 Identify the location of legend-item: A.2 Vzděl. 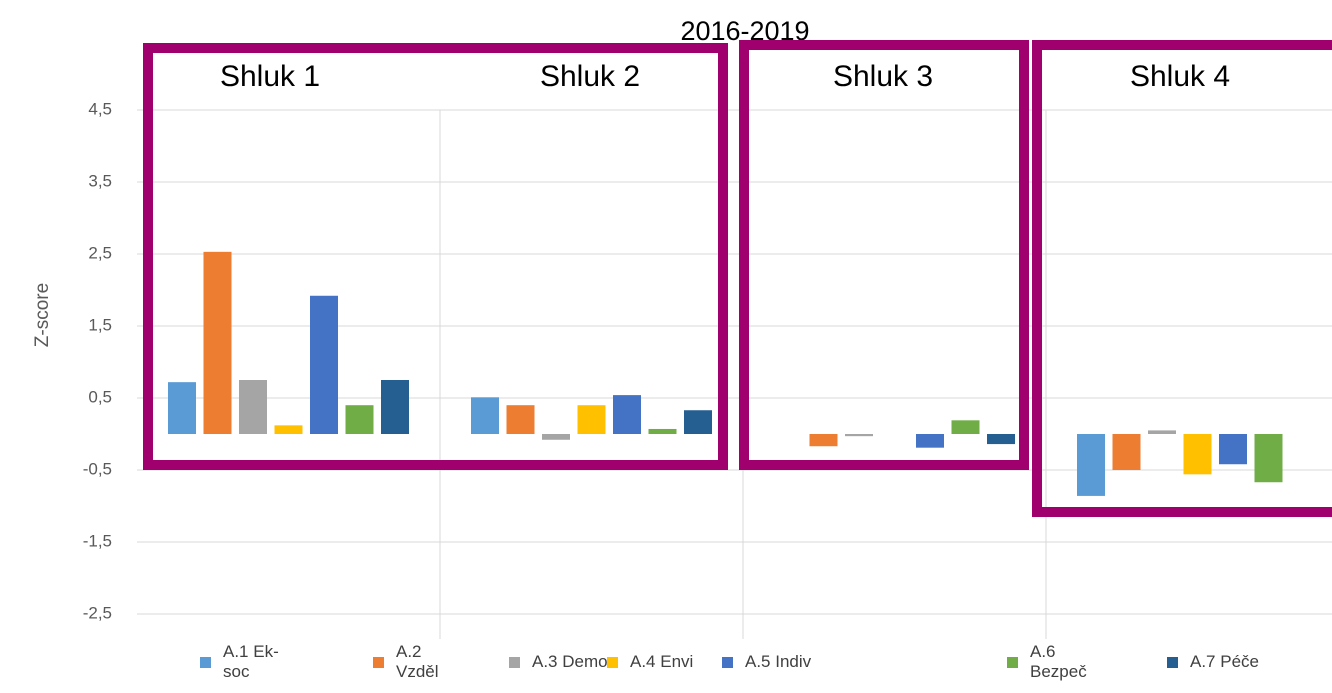
(410, 662).